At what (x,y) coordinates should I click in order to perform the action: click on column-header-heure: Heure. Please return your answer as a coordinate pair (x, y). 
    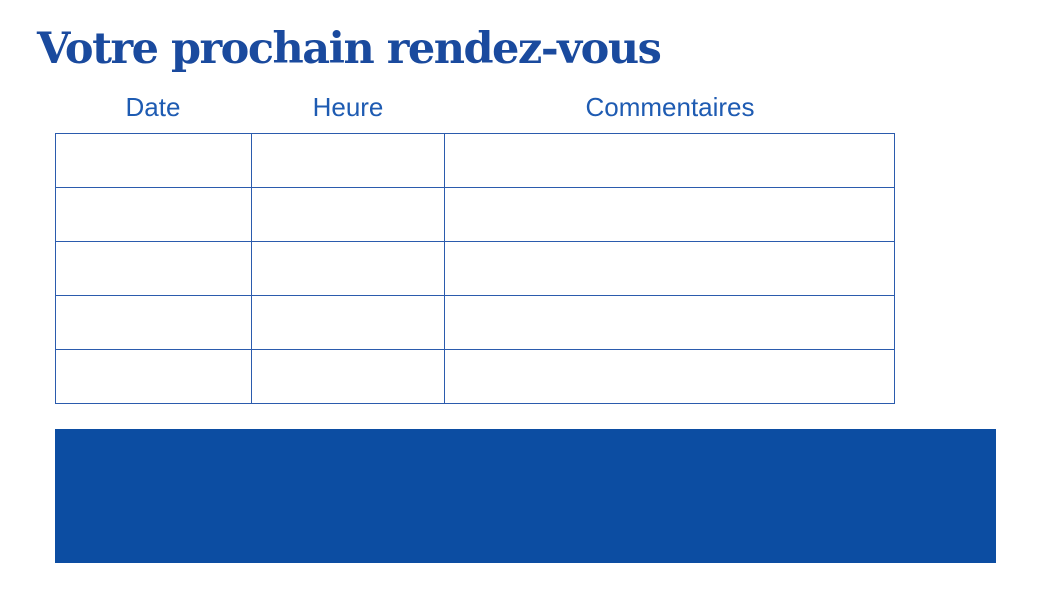
    Looking at the image, I should click on (348, 107).